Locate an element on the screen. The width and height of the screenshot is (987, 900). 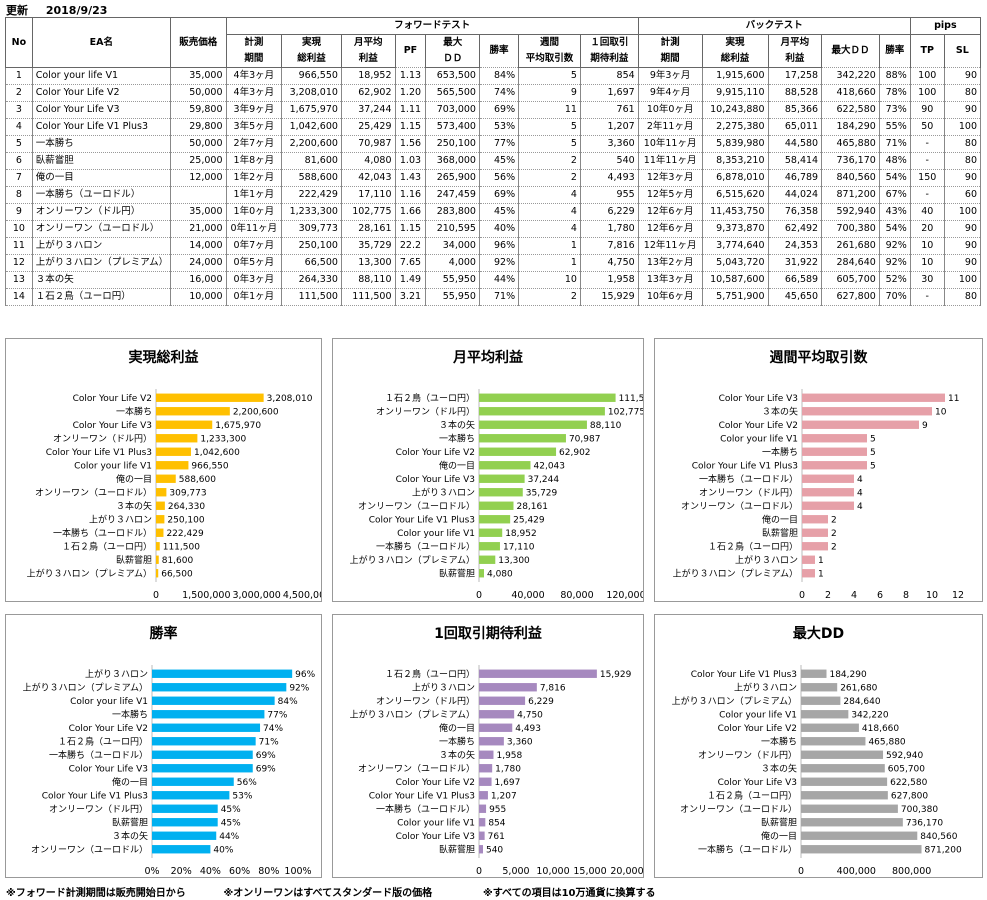
category-label: Color your life V1 is located at coordinates (436, 823).